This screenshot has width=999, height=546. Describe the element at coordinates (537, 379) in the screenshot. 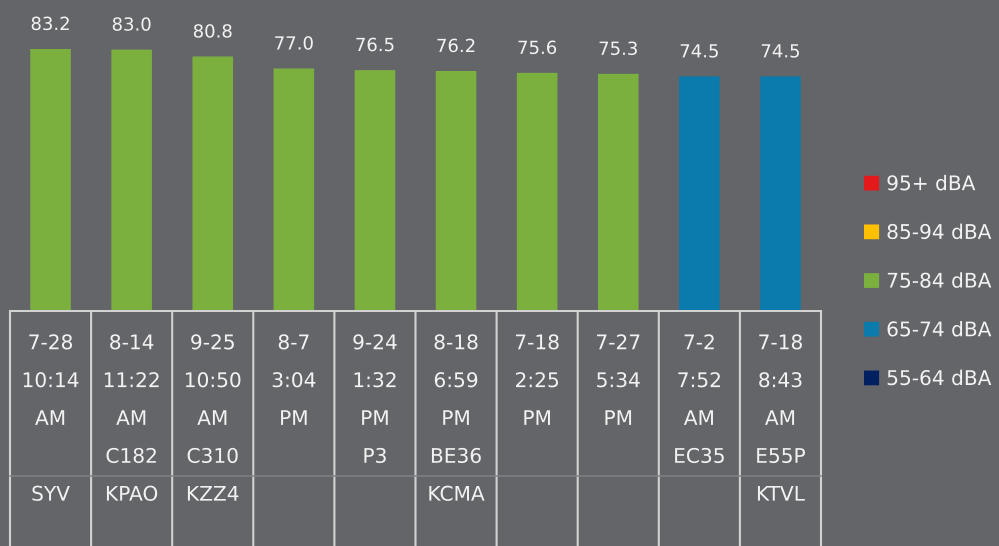

I see `x-tick-label: 7-18 2:25 PM` at that location.